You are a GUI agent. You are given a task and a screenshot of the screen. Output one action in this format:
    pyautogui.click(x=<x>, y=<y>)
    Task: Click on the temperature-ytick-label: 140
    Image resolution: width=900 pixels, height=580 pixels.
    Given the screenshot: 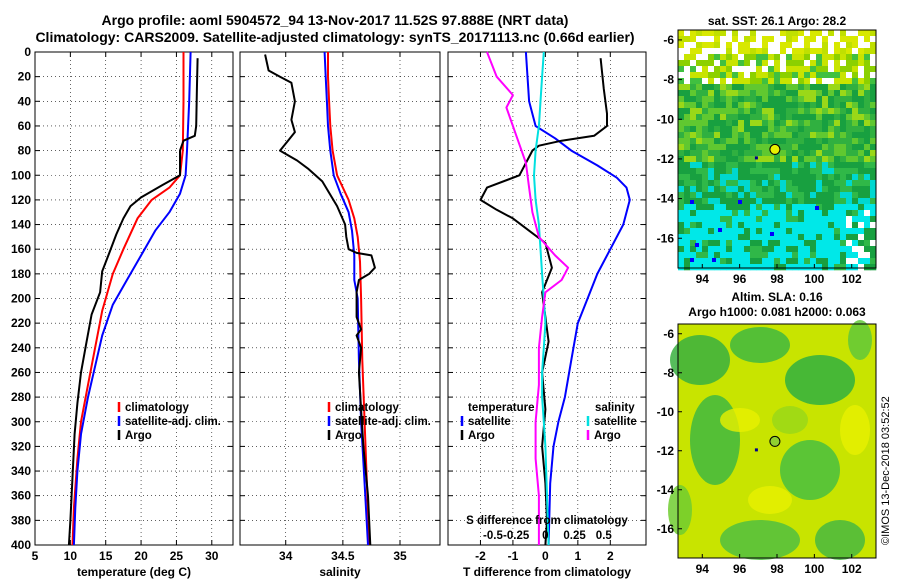 What is the action you would take?
    pyautogui.click(x=21, y=225)
    